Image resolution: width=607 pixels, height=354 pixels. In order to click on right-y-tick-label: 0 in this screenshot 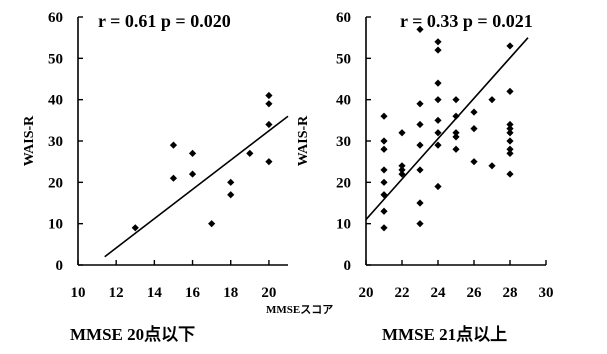, I will do `click(348, 266)`.